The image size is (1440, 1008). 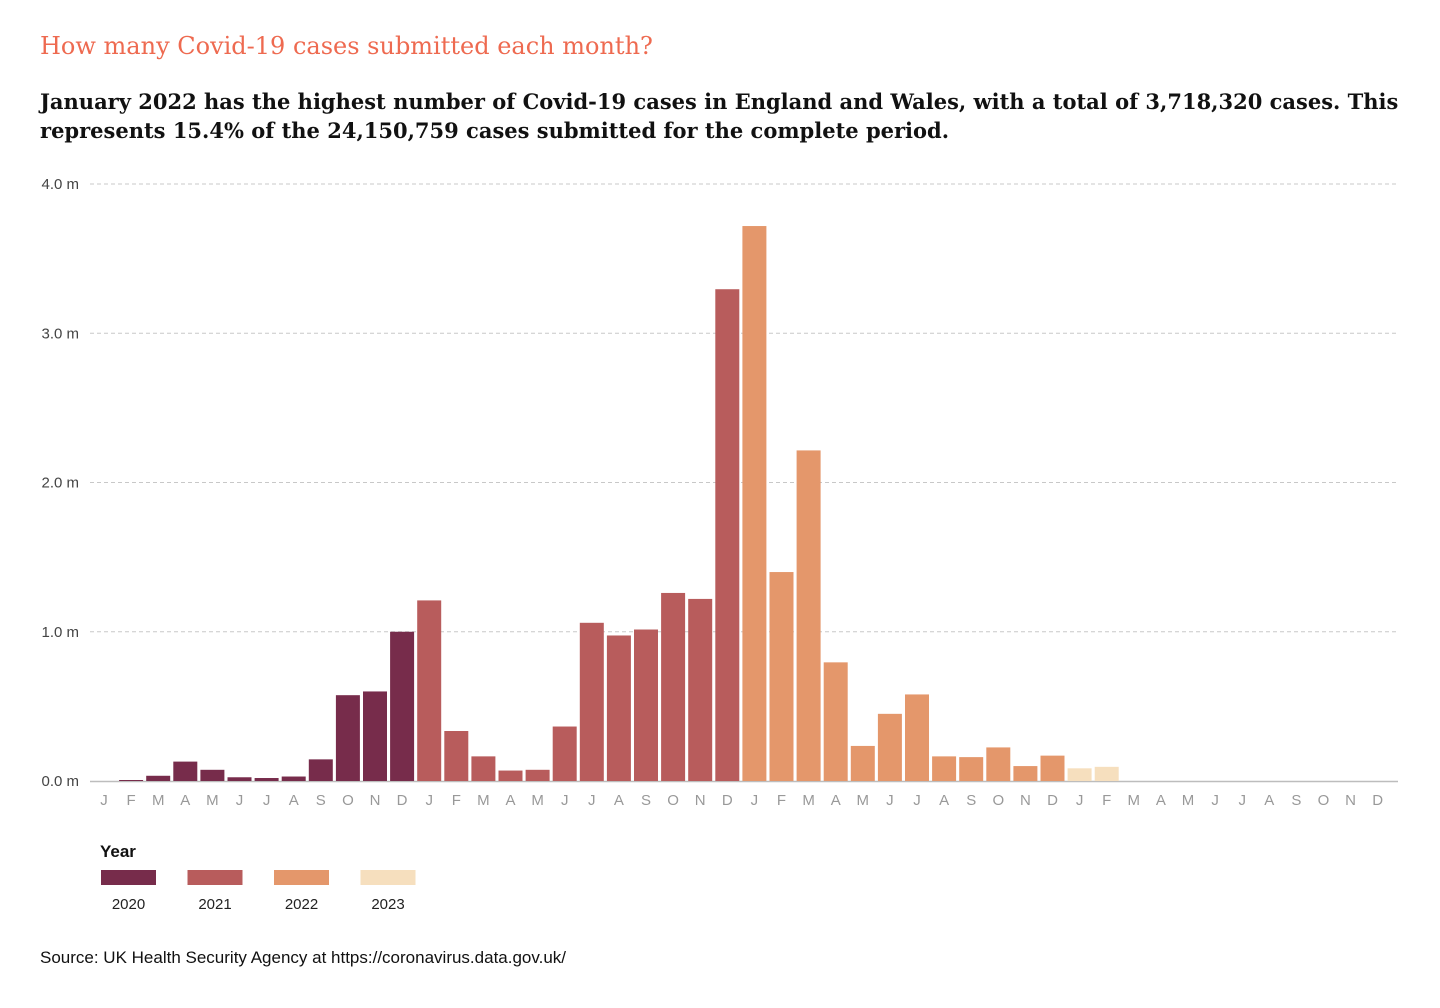 I want to click on legend-swatch-2023, so click(x=388, y=877).